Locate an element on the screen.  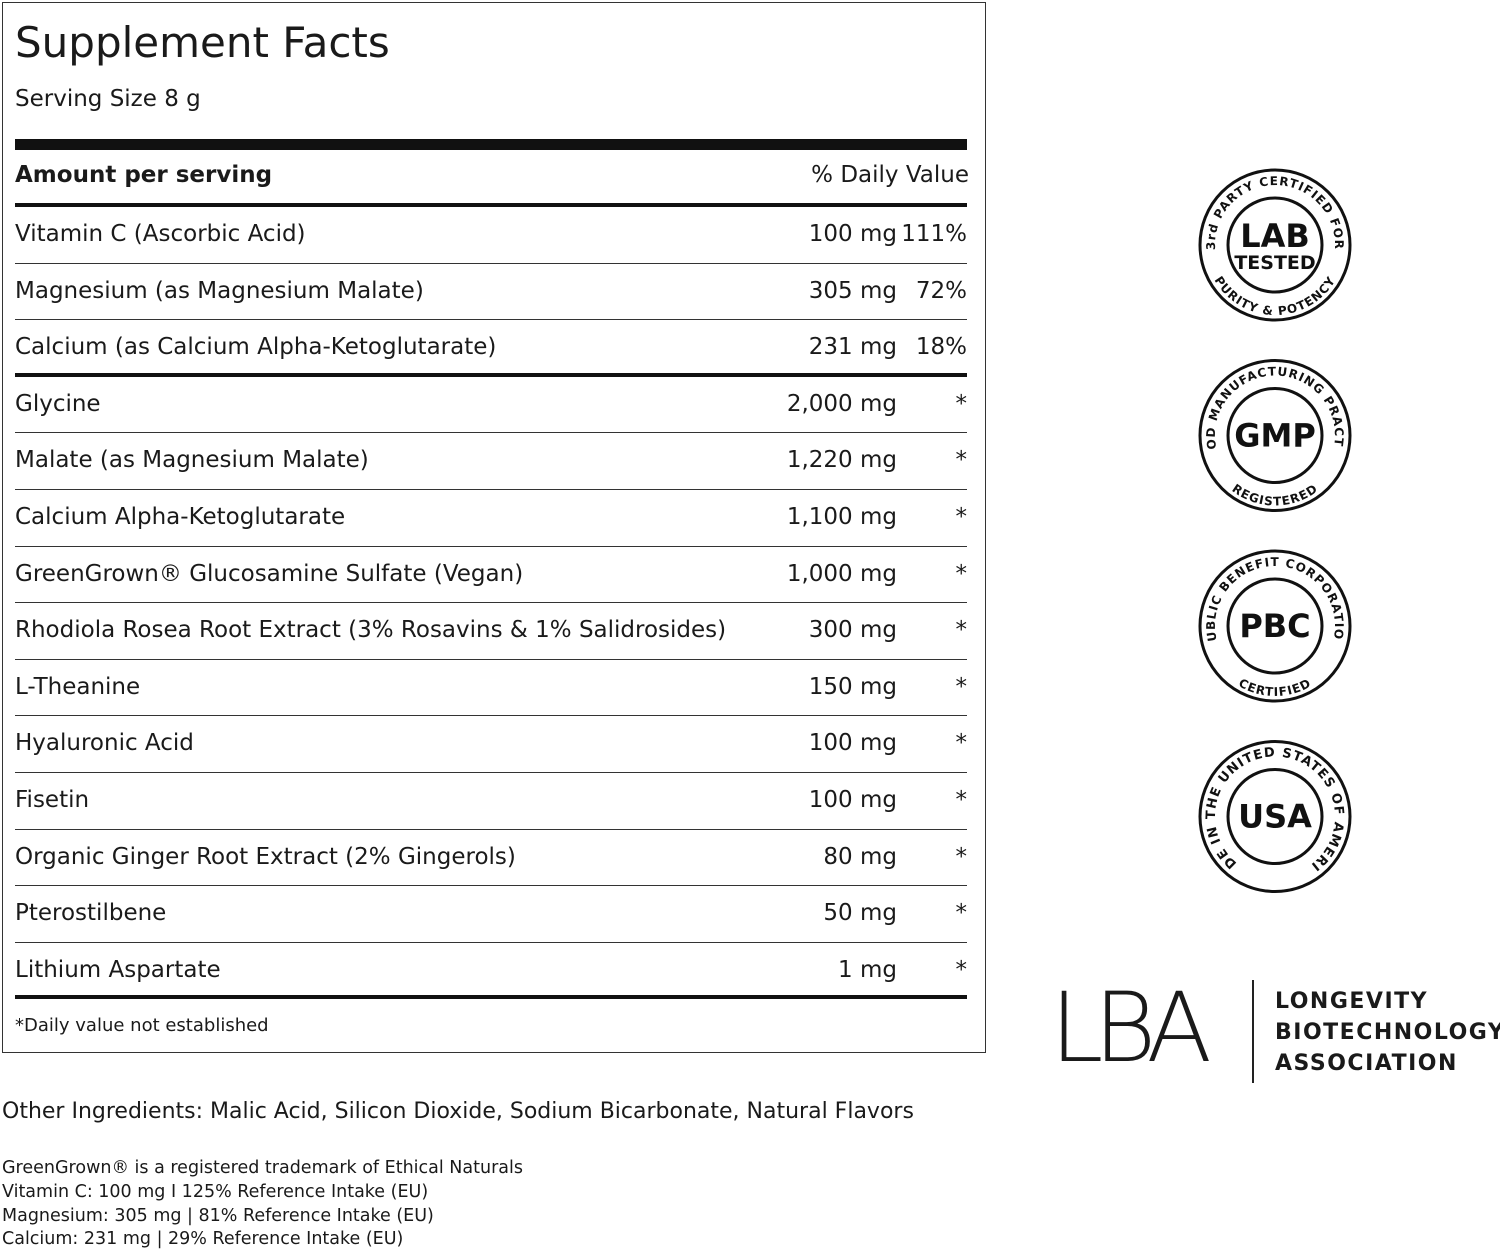
ingredient-name: Hyaluronic Acid is located at coordinates (104, 743).